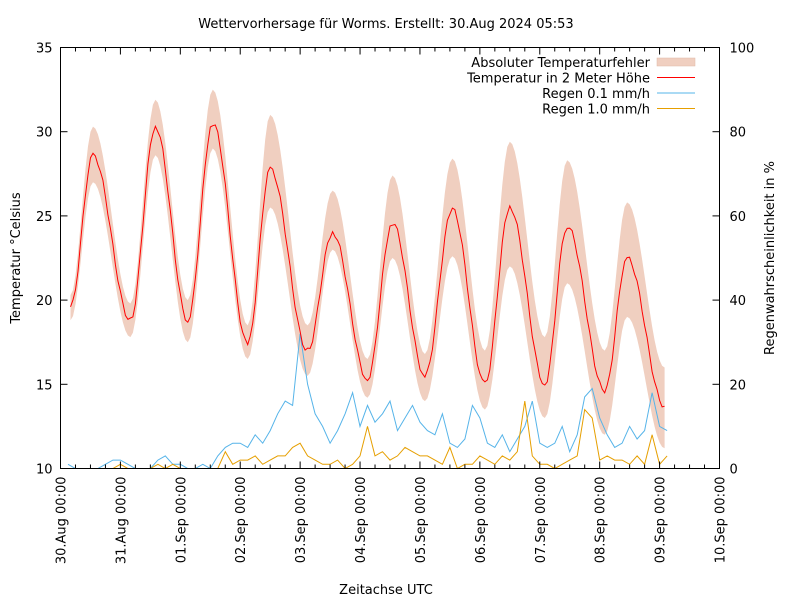 The height and width of the screenshot is (604, 800). Describe the element at coordinates (44, 217) in the screenshot. I see `y-tick-label: 25` at that location.